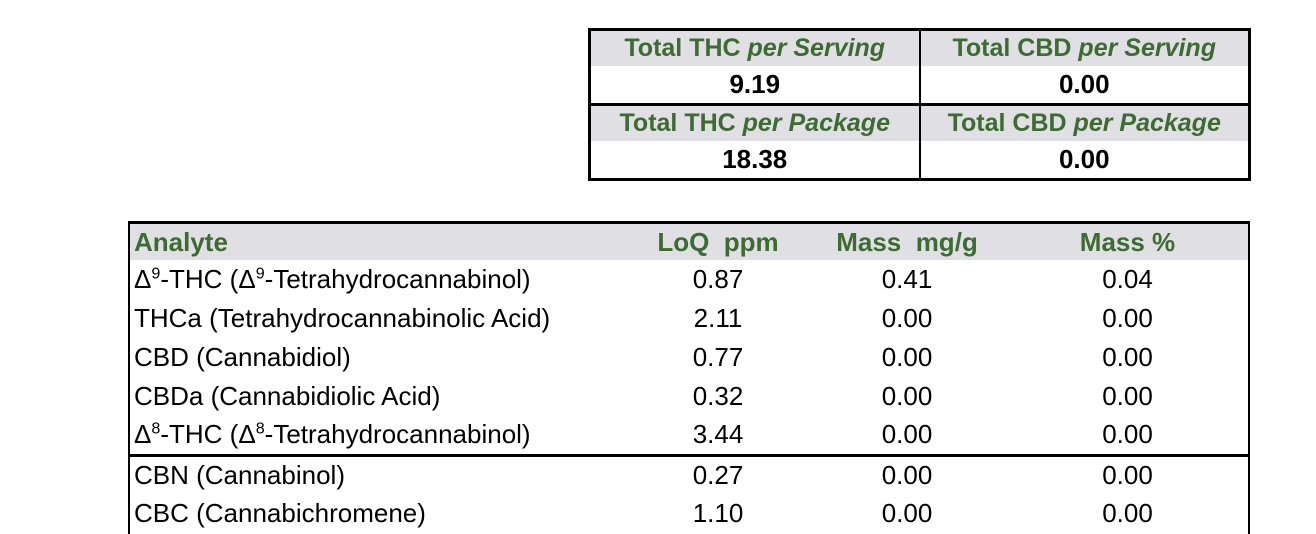 This screenshot has height=534, width=1316. Describe the element at coordinates (1127, 242) in the screenshot. I see `mass-pct-column-header: Mass %` at that location.